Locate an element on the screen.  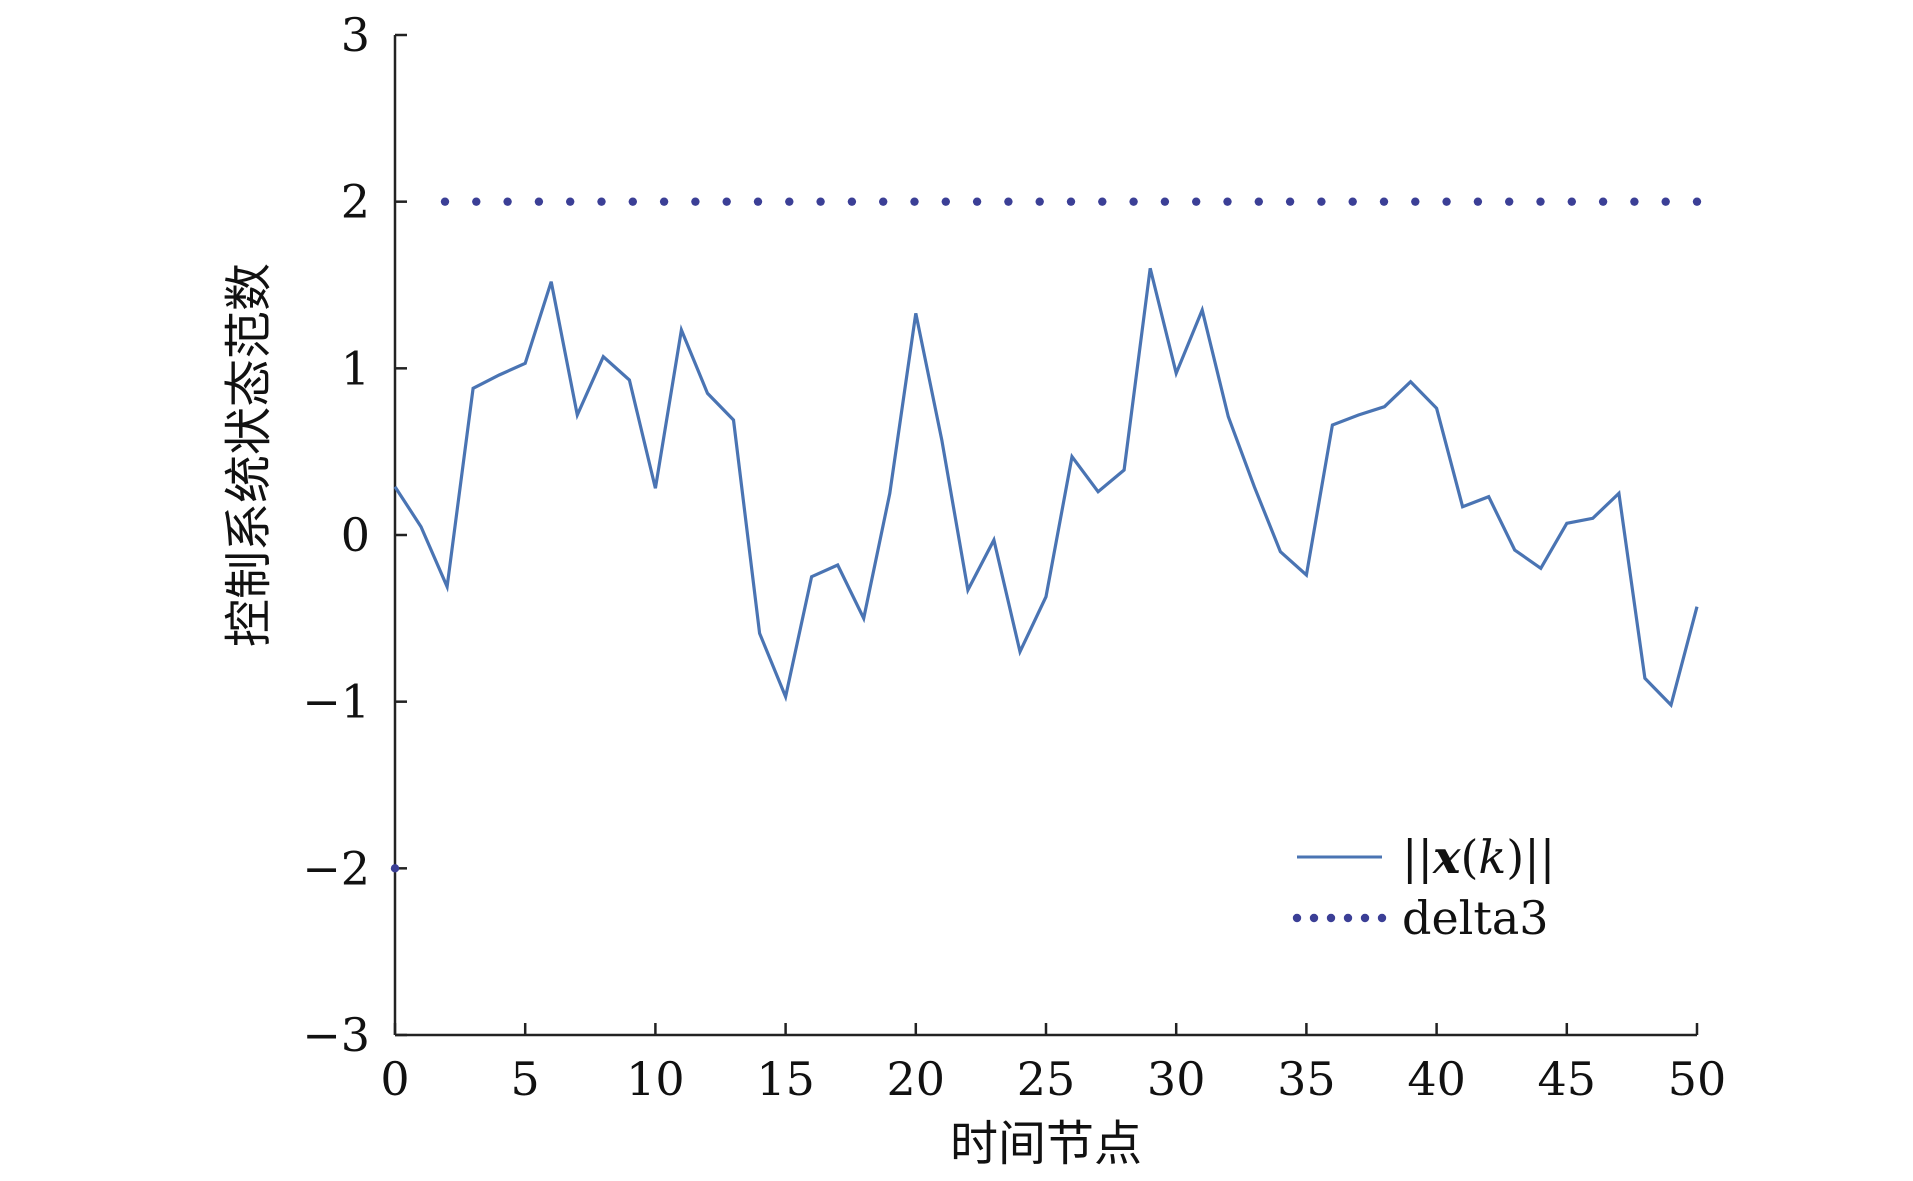
x-tick-label: 30 is located at coordinates (1176, 1079).